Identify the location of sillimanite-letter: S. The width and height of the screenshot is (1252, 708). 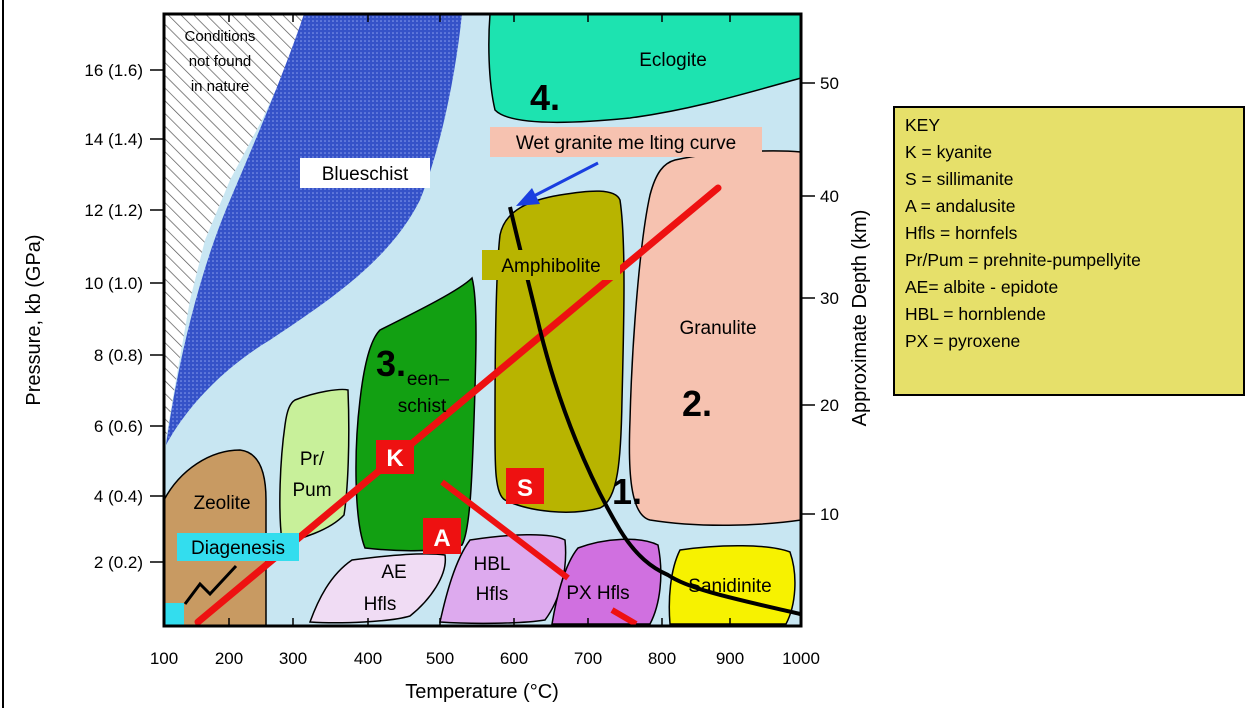
(525, 488).